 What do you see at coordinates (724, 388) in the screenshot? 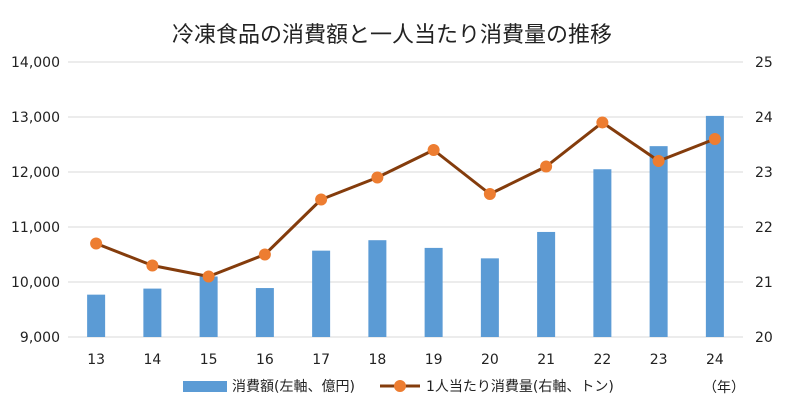
I see `x-axis-unit-label: （年）` at bounding box center [724, 388].